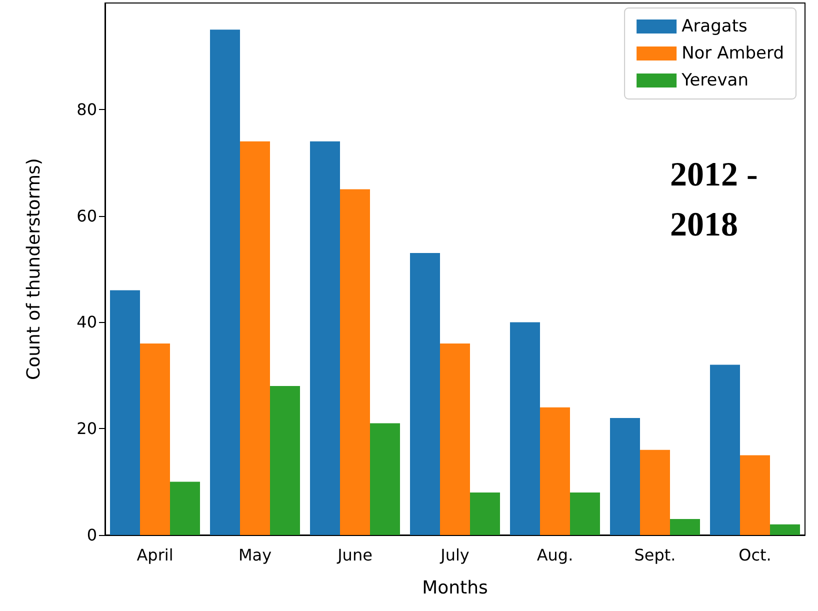 This screenshot has height=611, width=818. I want to click on legend-label: Aragats, so click(715, 26).